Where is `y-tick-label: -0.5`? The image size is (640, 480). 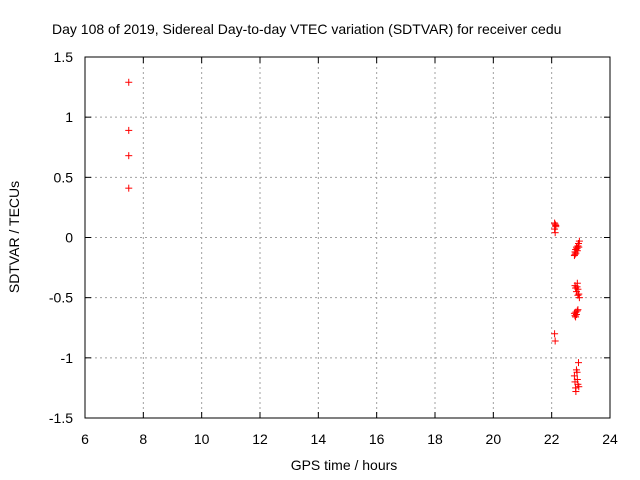 y-tick-label: -0.5 is located at coordinates (61, 298).